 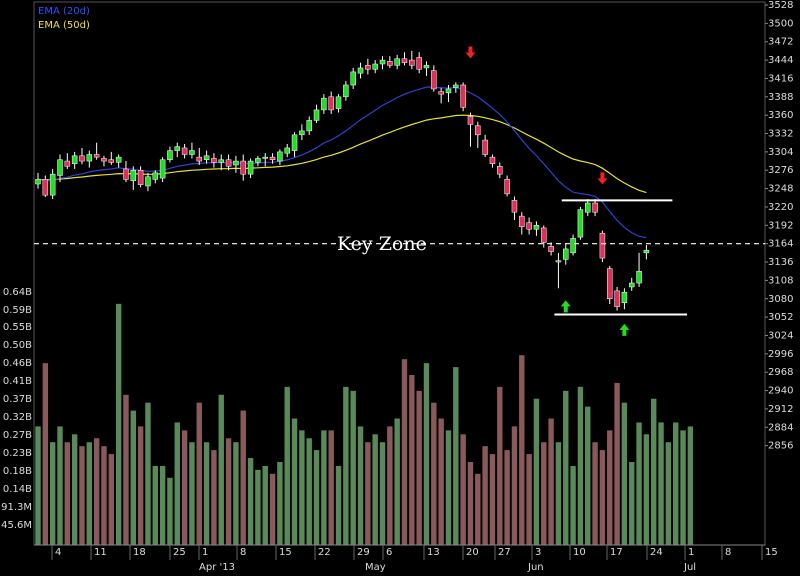 I want to click on price-tick-label: 3276, so click(x=780, y=170).